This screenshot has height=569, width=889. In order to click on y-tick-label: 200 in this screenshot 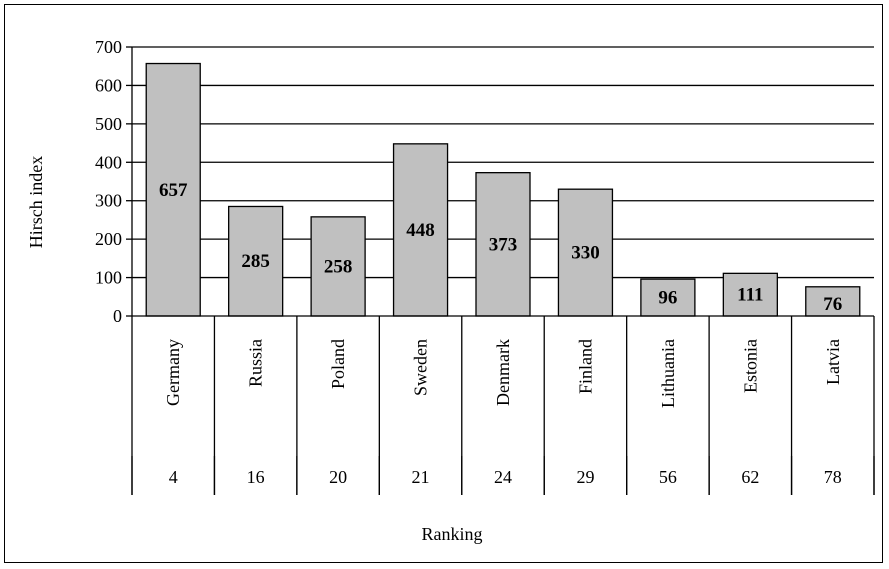, I will do `click(108, 239)`.